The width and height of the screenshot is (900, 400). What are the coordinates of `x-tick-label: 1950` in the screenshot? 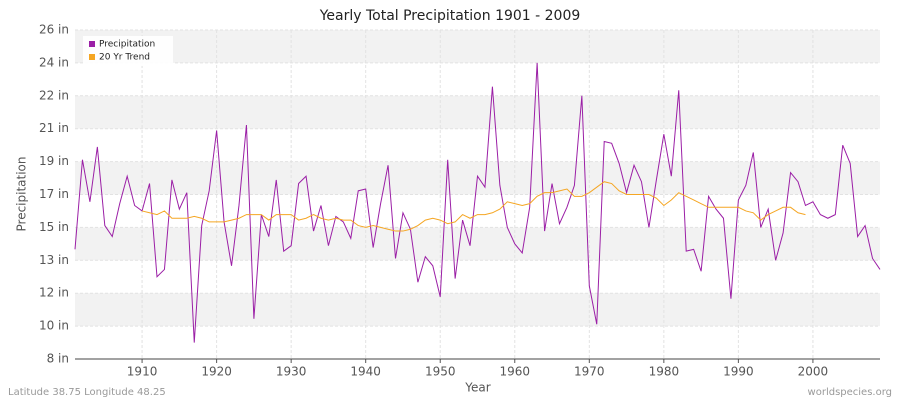 It's located at (440, 372).